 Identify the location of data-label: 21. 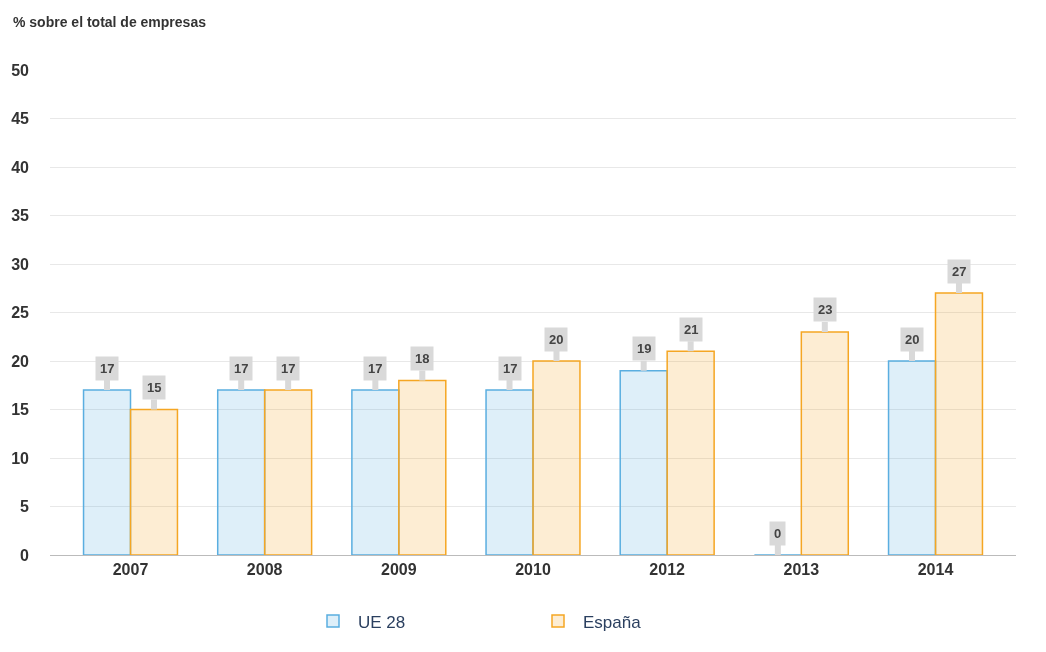
(691, 329).